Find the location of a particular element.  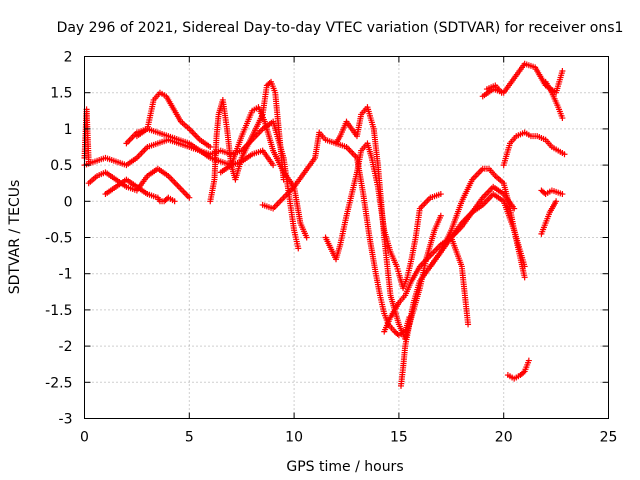

y-tick-label: -0.5 is located at coordinates (58, 239).